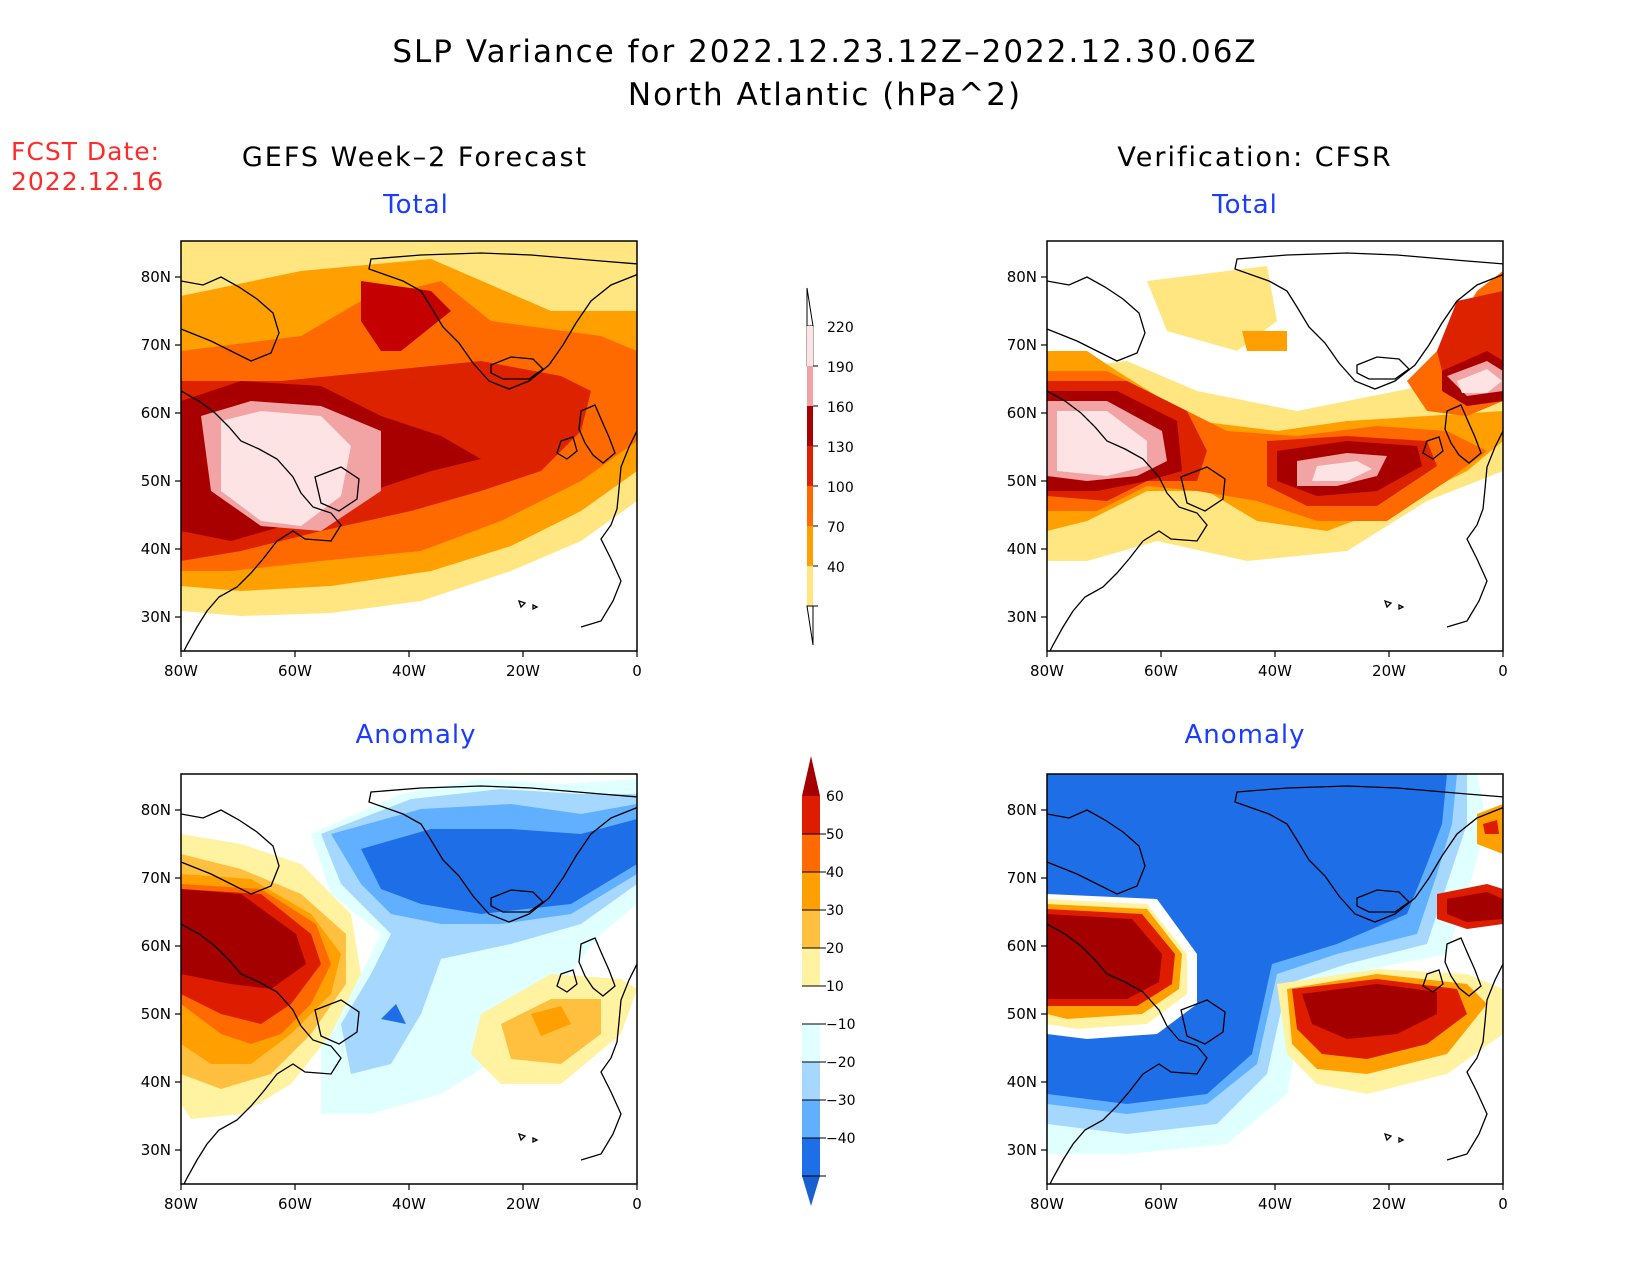 This screenshot has width=1650, height=1275. Describe the element at coordinates (416, 205) in the screenshot. I see `panel-title-total-forecast: Total` at that location.